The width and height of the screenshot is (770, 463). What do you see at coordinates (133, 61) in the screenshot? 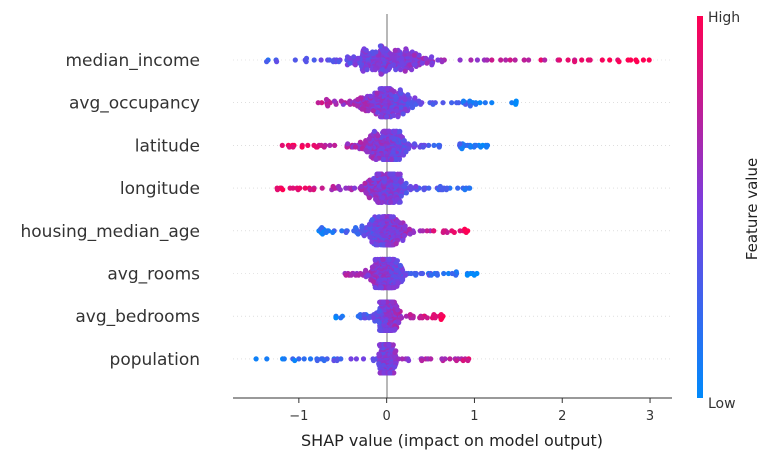
I see `feature-label: median_income` at bounding box center [133, 61].